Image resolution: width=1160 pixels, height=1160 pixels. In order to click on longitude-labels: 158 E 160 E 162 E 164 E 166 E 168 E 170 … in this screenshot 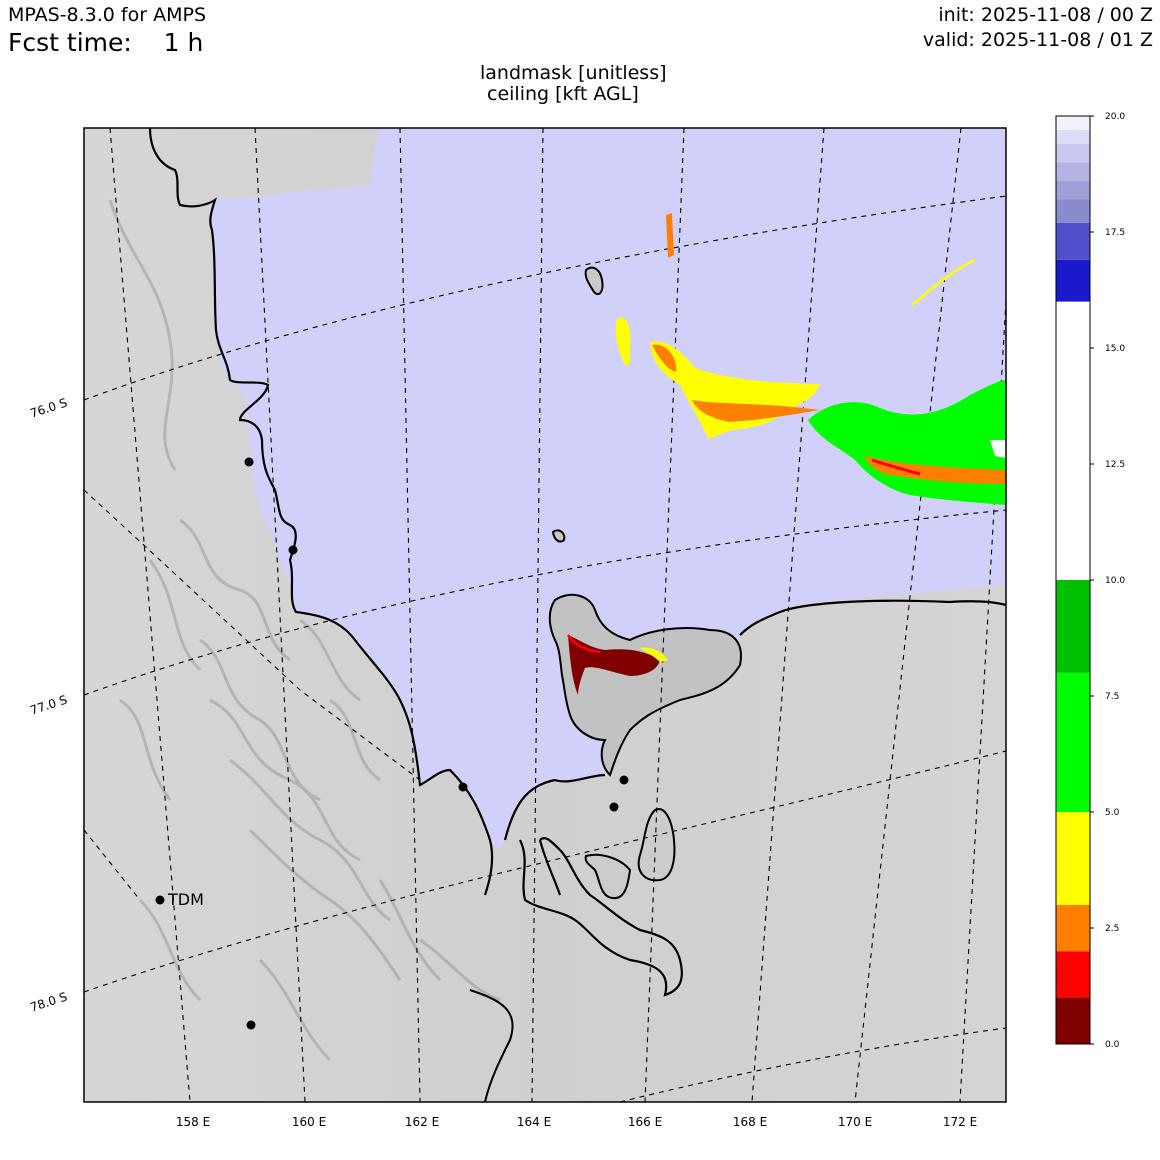, I will do `click(576, 1122)`.